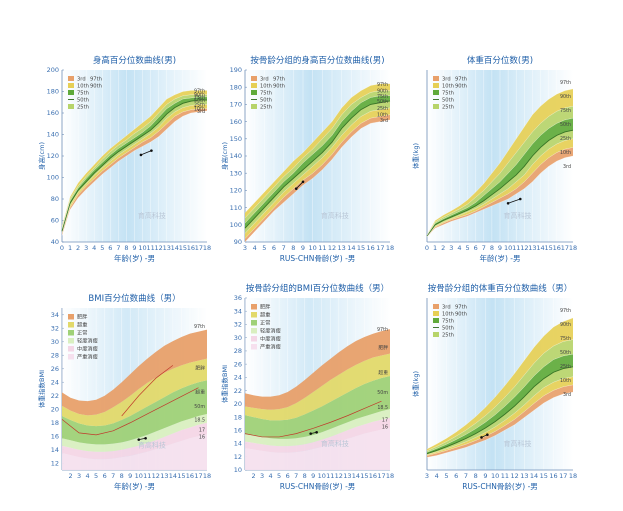  What do you see at coordinates (55, 242) in the screenshot?
I see `y-tick-label: 40` at bounding box center [55, 242].